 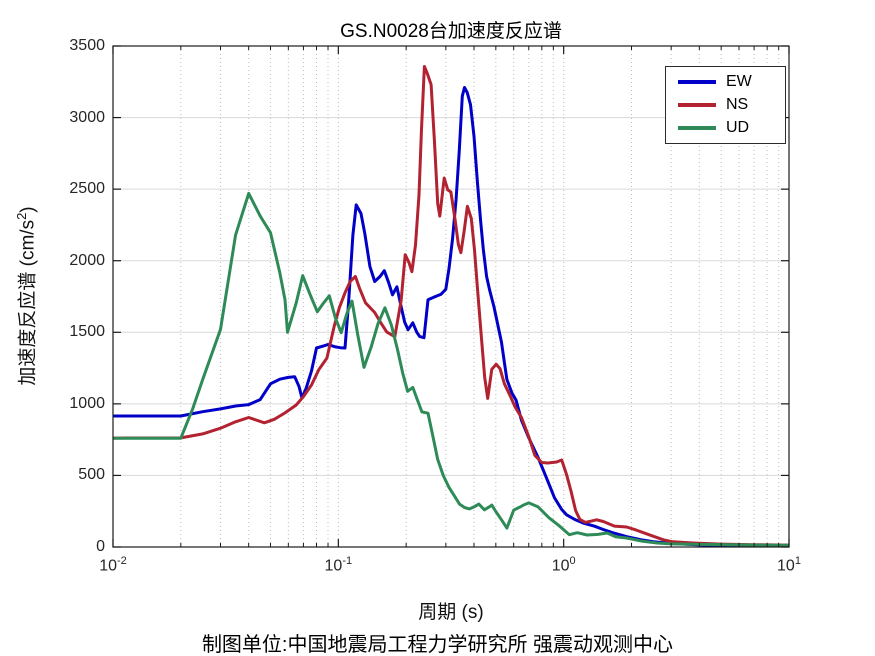 What do you see at coordinates (739, 81) in the screenshot?
I see `legend-label-EW: EW` at bounding box center [739, 81].